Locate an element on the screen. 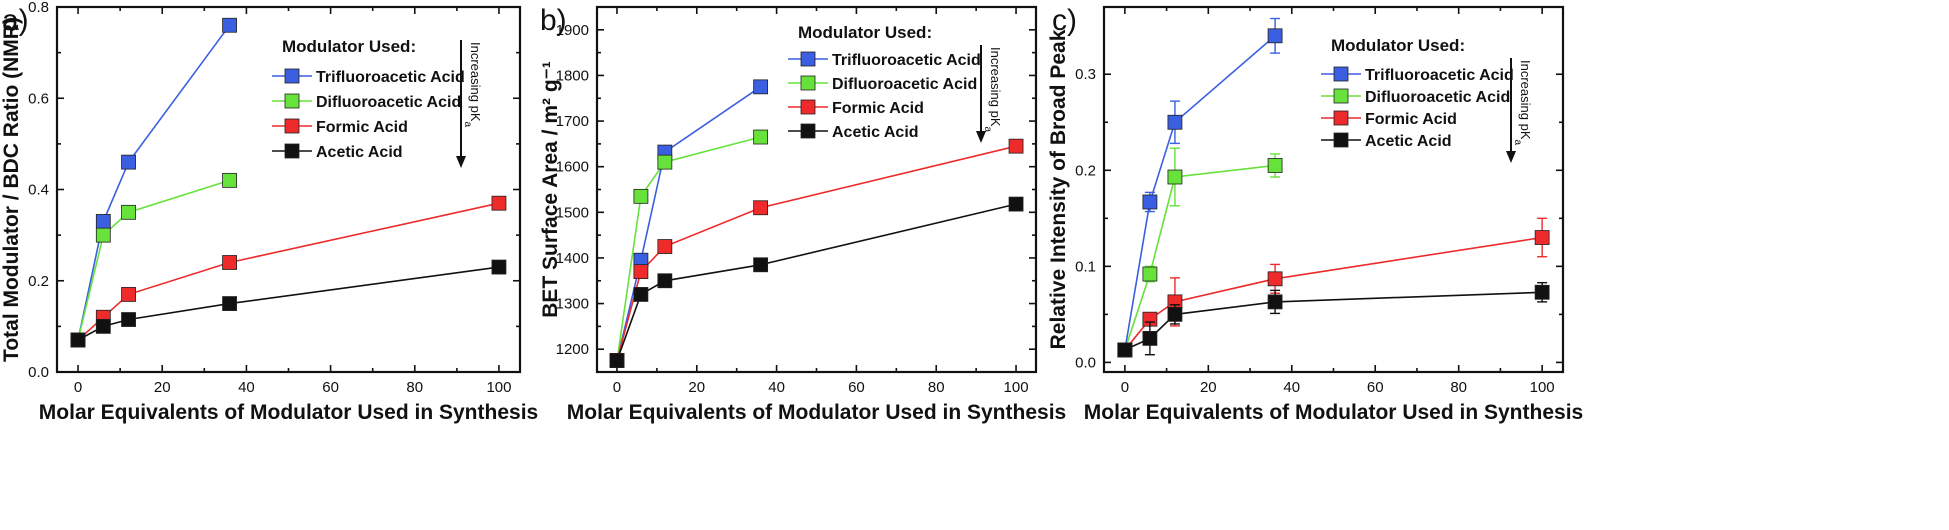 This screenshot has height=530, width=1949. series-difluoroacetic-acid is located at coordinates (153, 260).